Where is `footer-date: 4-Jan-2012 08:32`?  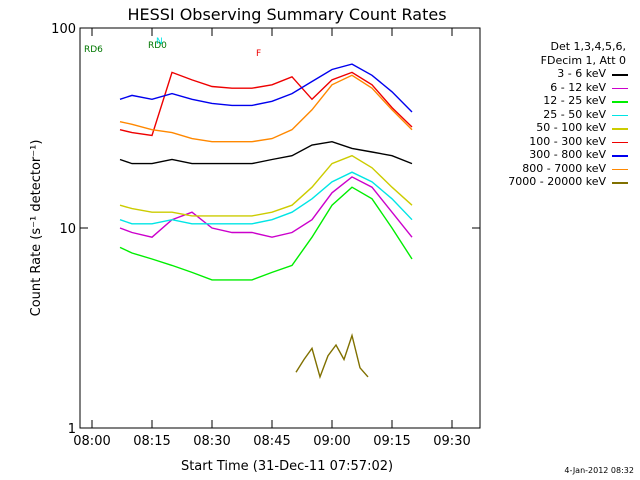 footer-date: 4-Jan-2012 08:32 is located at coordinates (599, 470).